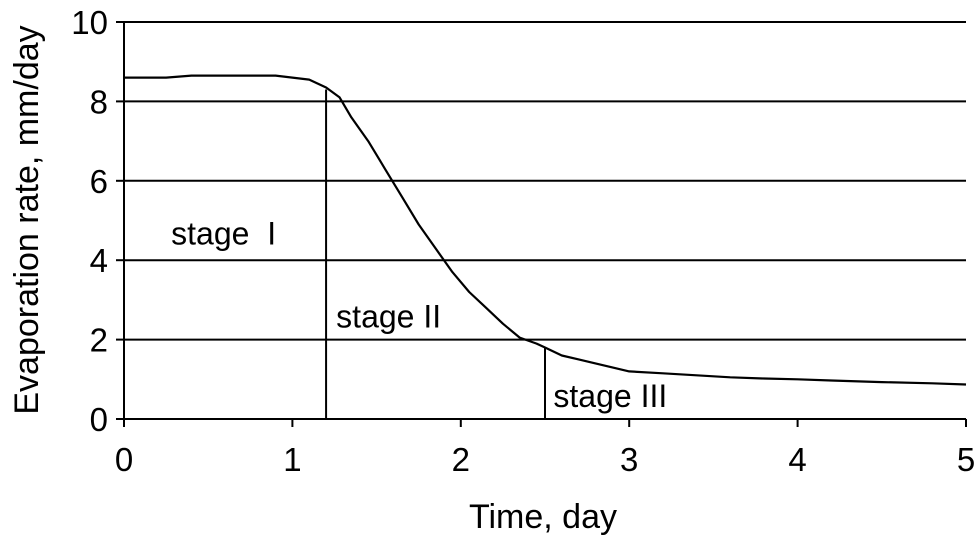  I want to click on x-tick-label-4: 4, so click(797, 459).